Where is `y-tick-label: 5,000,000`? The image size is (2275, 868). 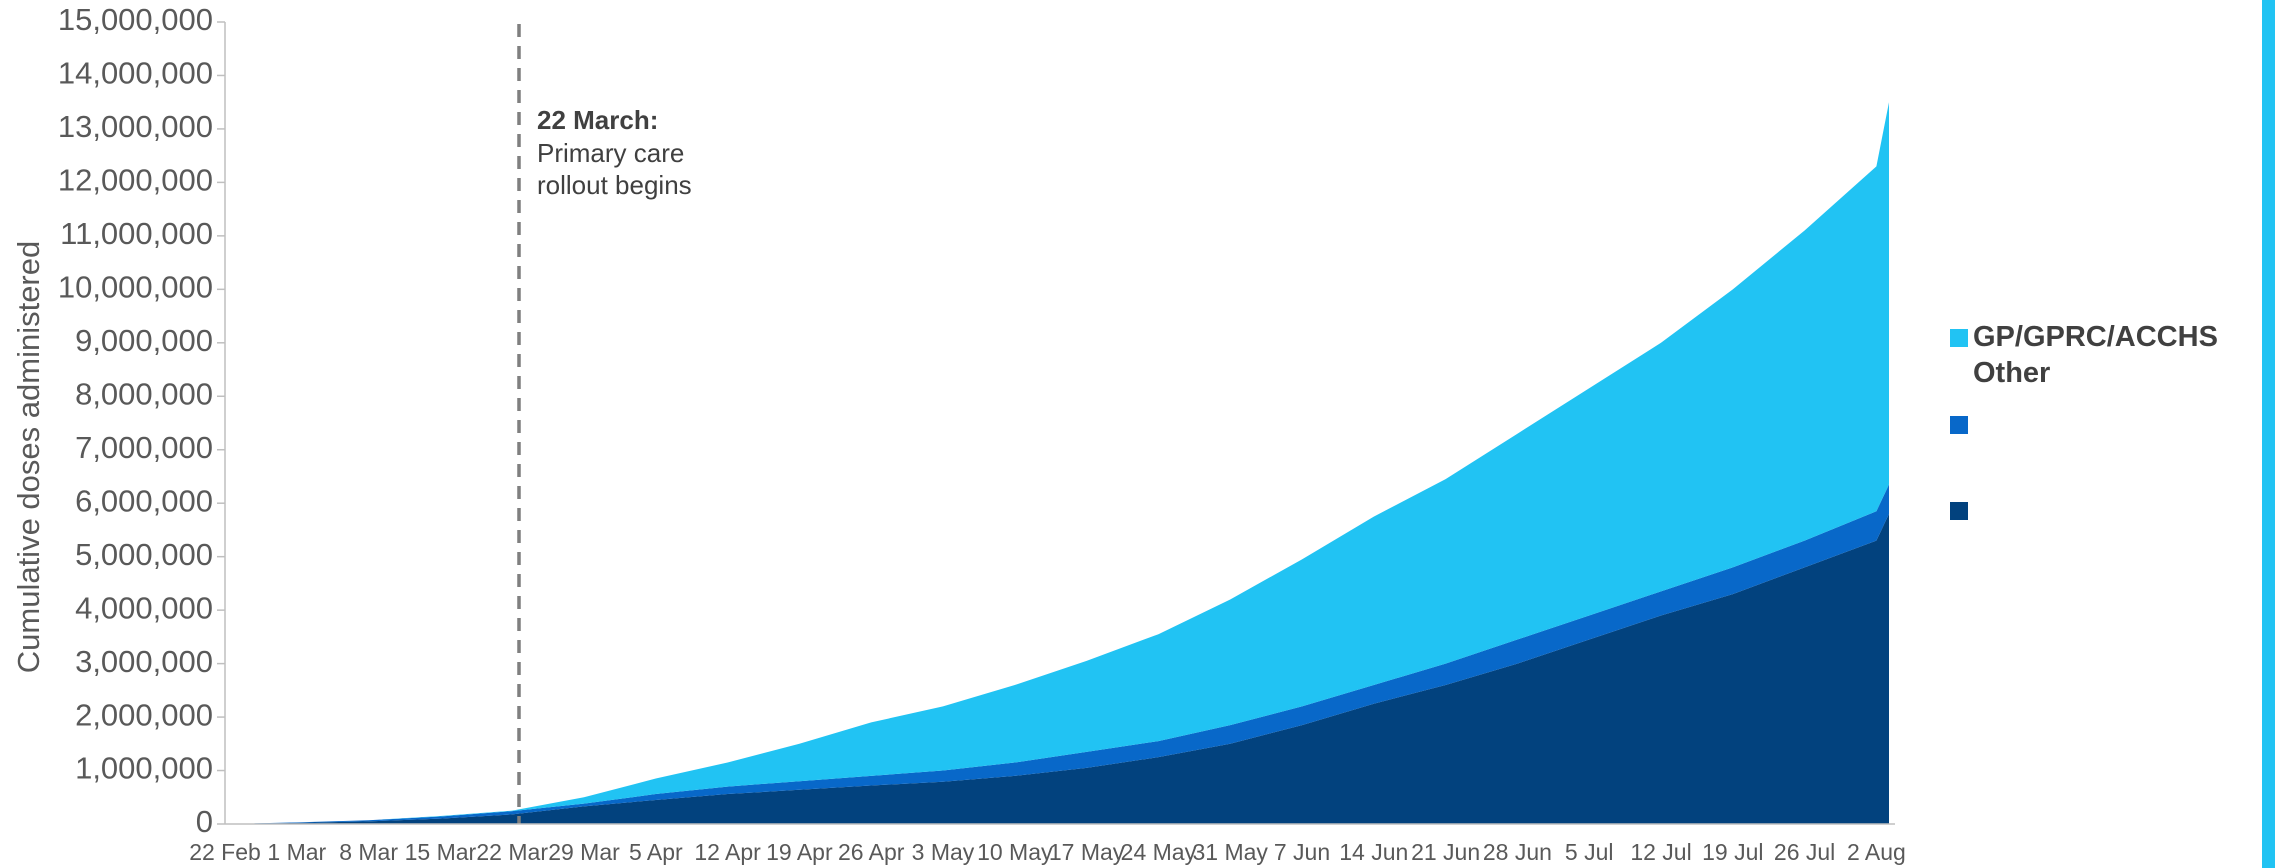 y-tick-label: 5,000,000 is located at coordinates (144, 554).